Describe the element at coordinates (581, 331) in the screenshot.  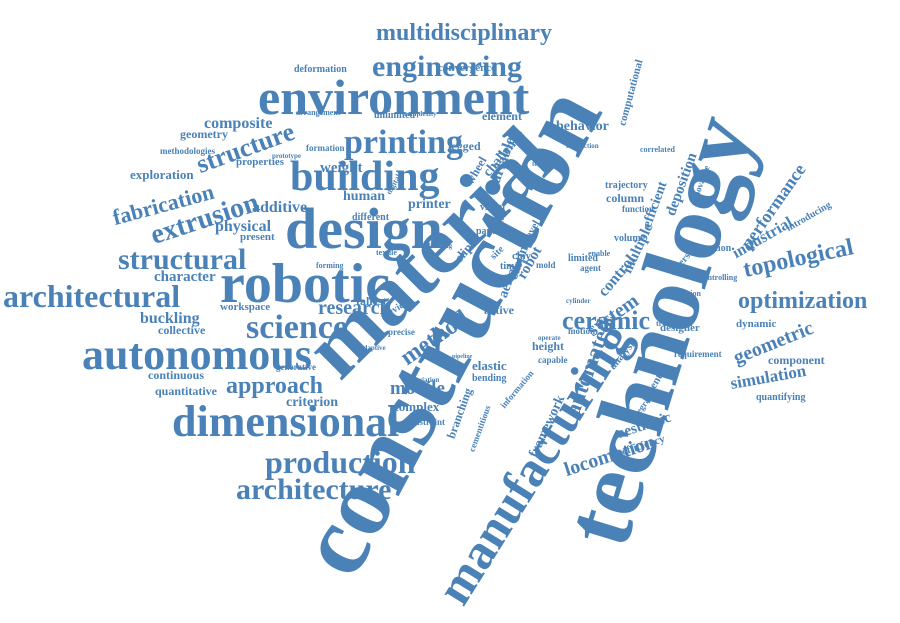
I see `word-motion: motion` at that location.